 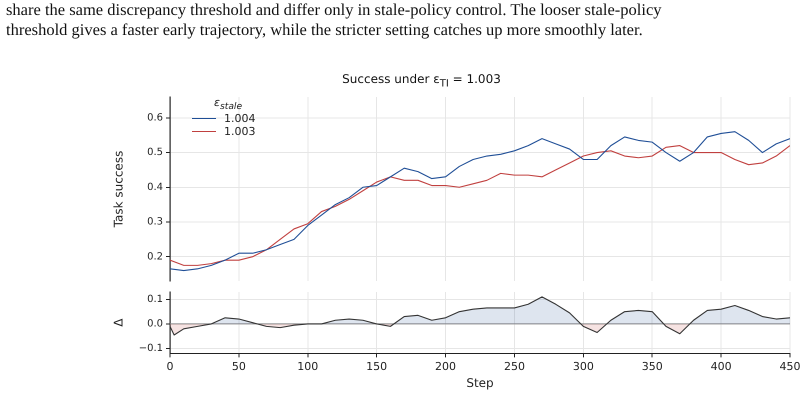 I want to click on y-tick-label: −0.1, so click(x=150, y=348).